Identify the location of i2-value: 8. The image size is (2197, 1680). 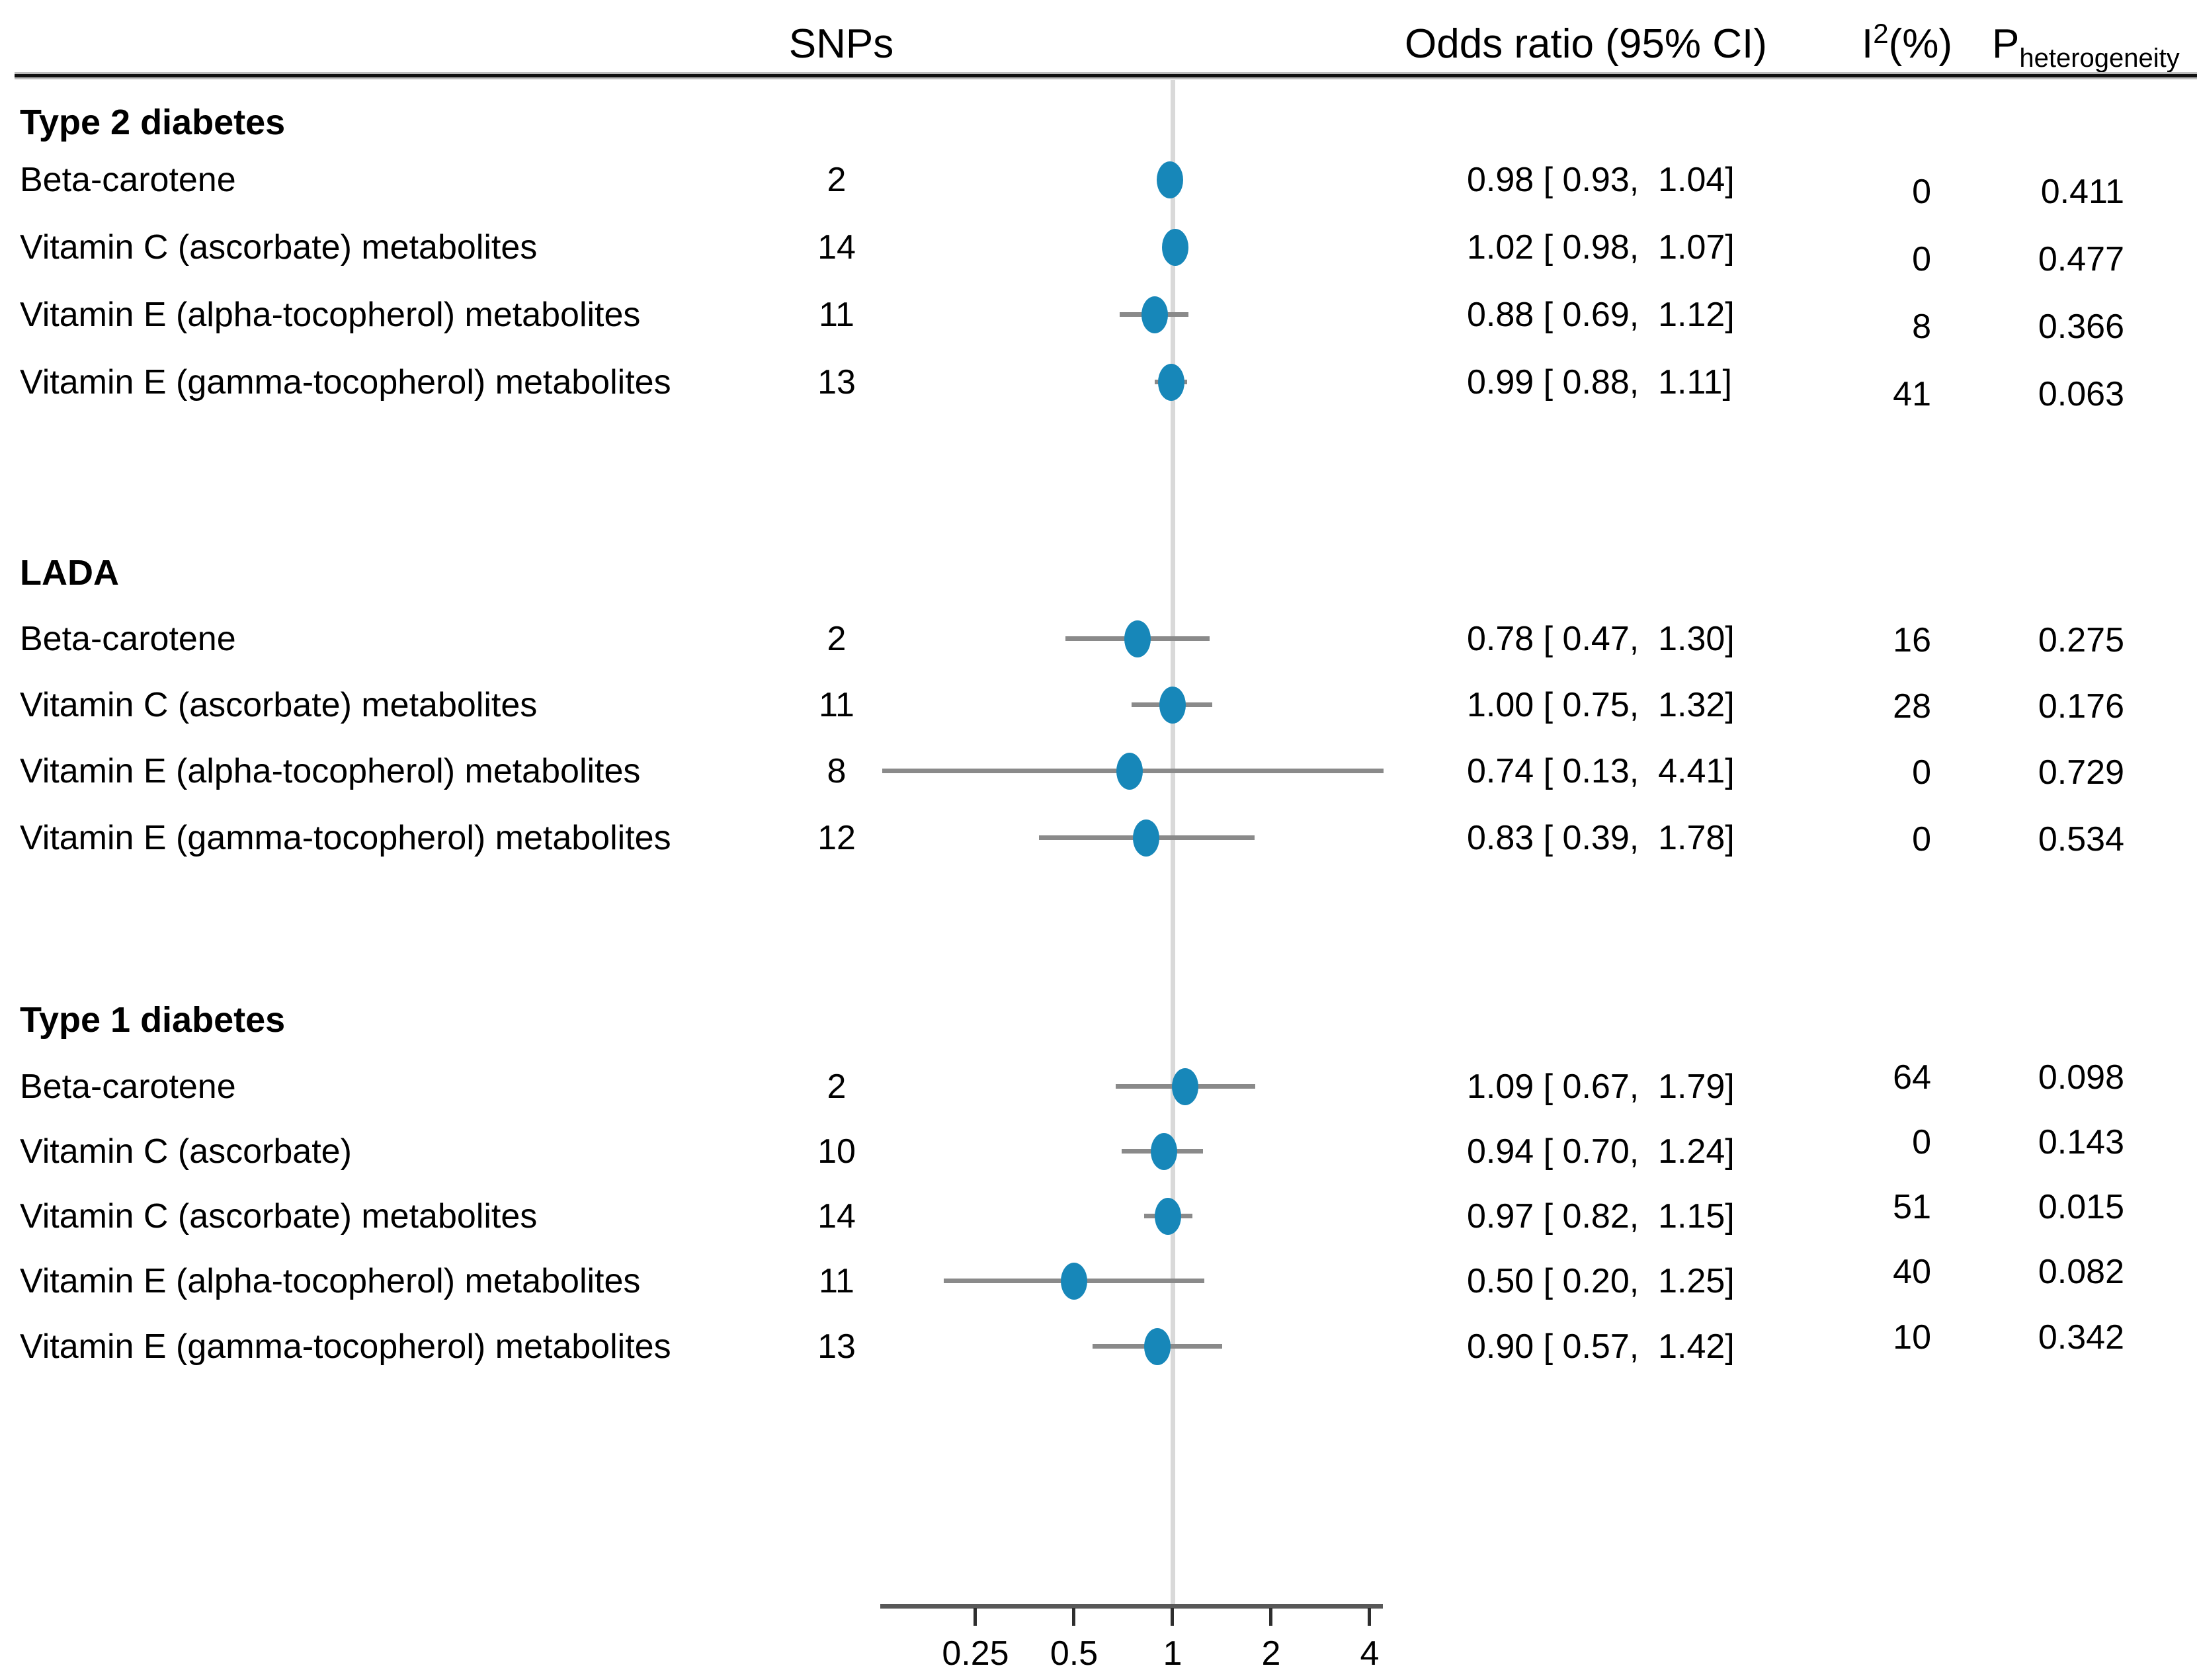
(1922, 327).